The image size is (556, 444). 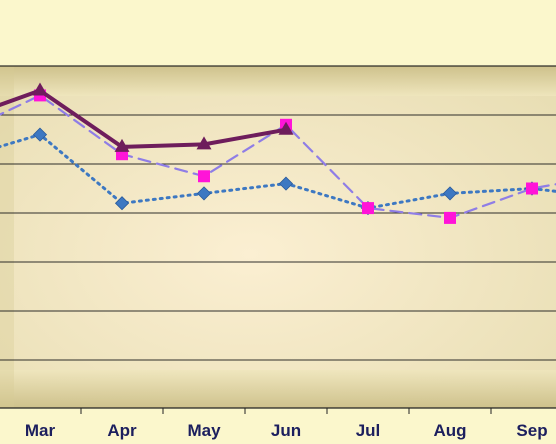 I want to click on series-solid-triangle, so click(x=147, y=117).